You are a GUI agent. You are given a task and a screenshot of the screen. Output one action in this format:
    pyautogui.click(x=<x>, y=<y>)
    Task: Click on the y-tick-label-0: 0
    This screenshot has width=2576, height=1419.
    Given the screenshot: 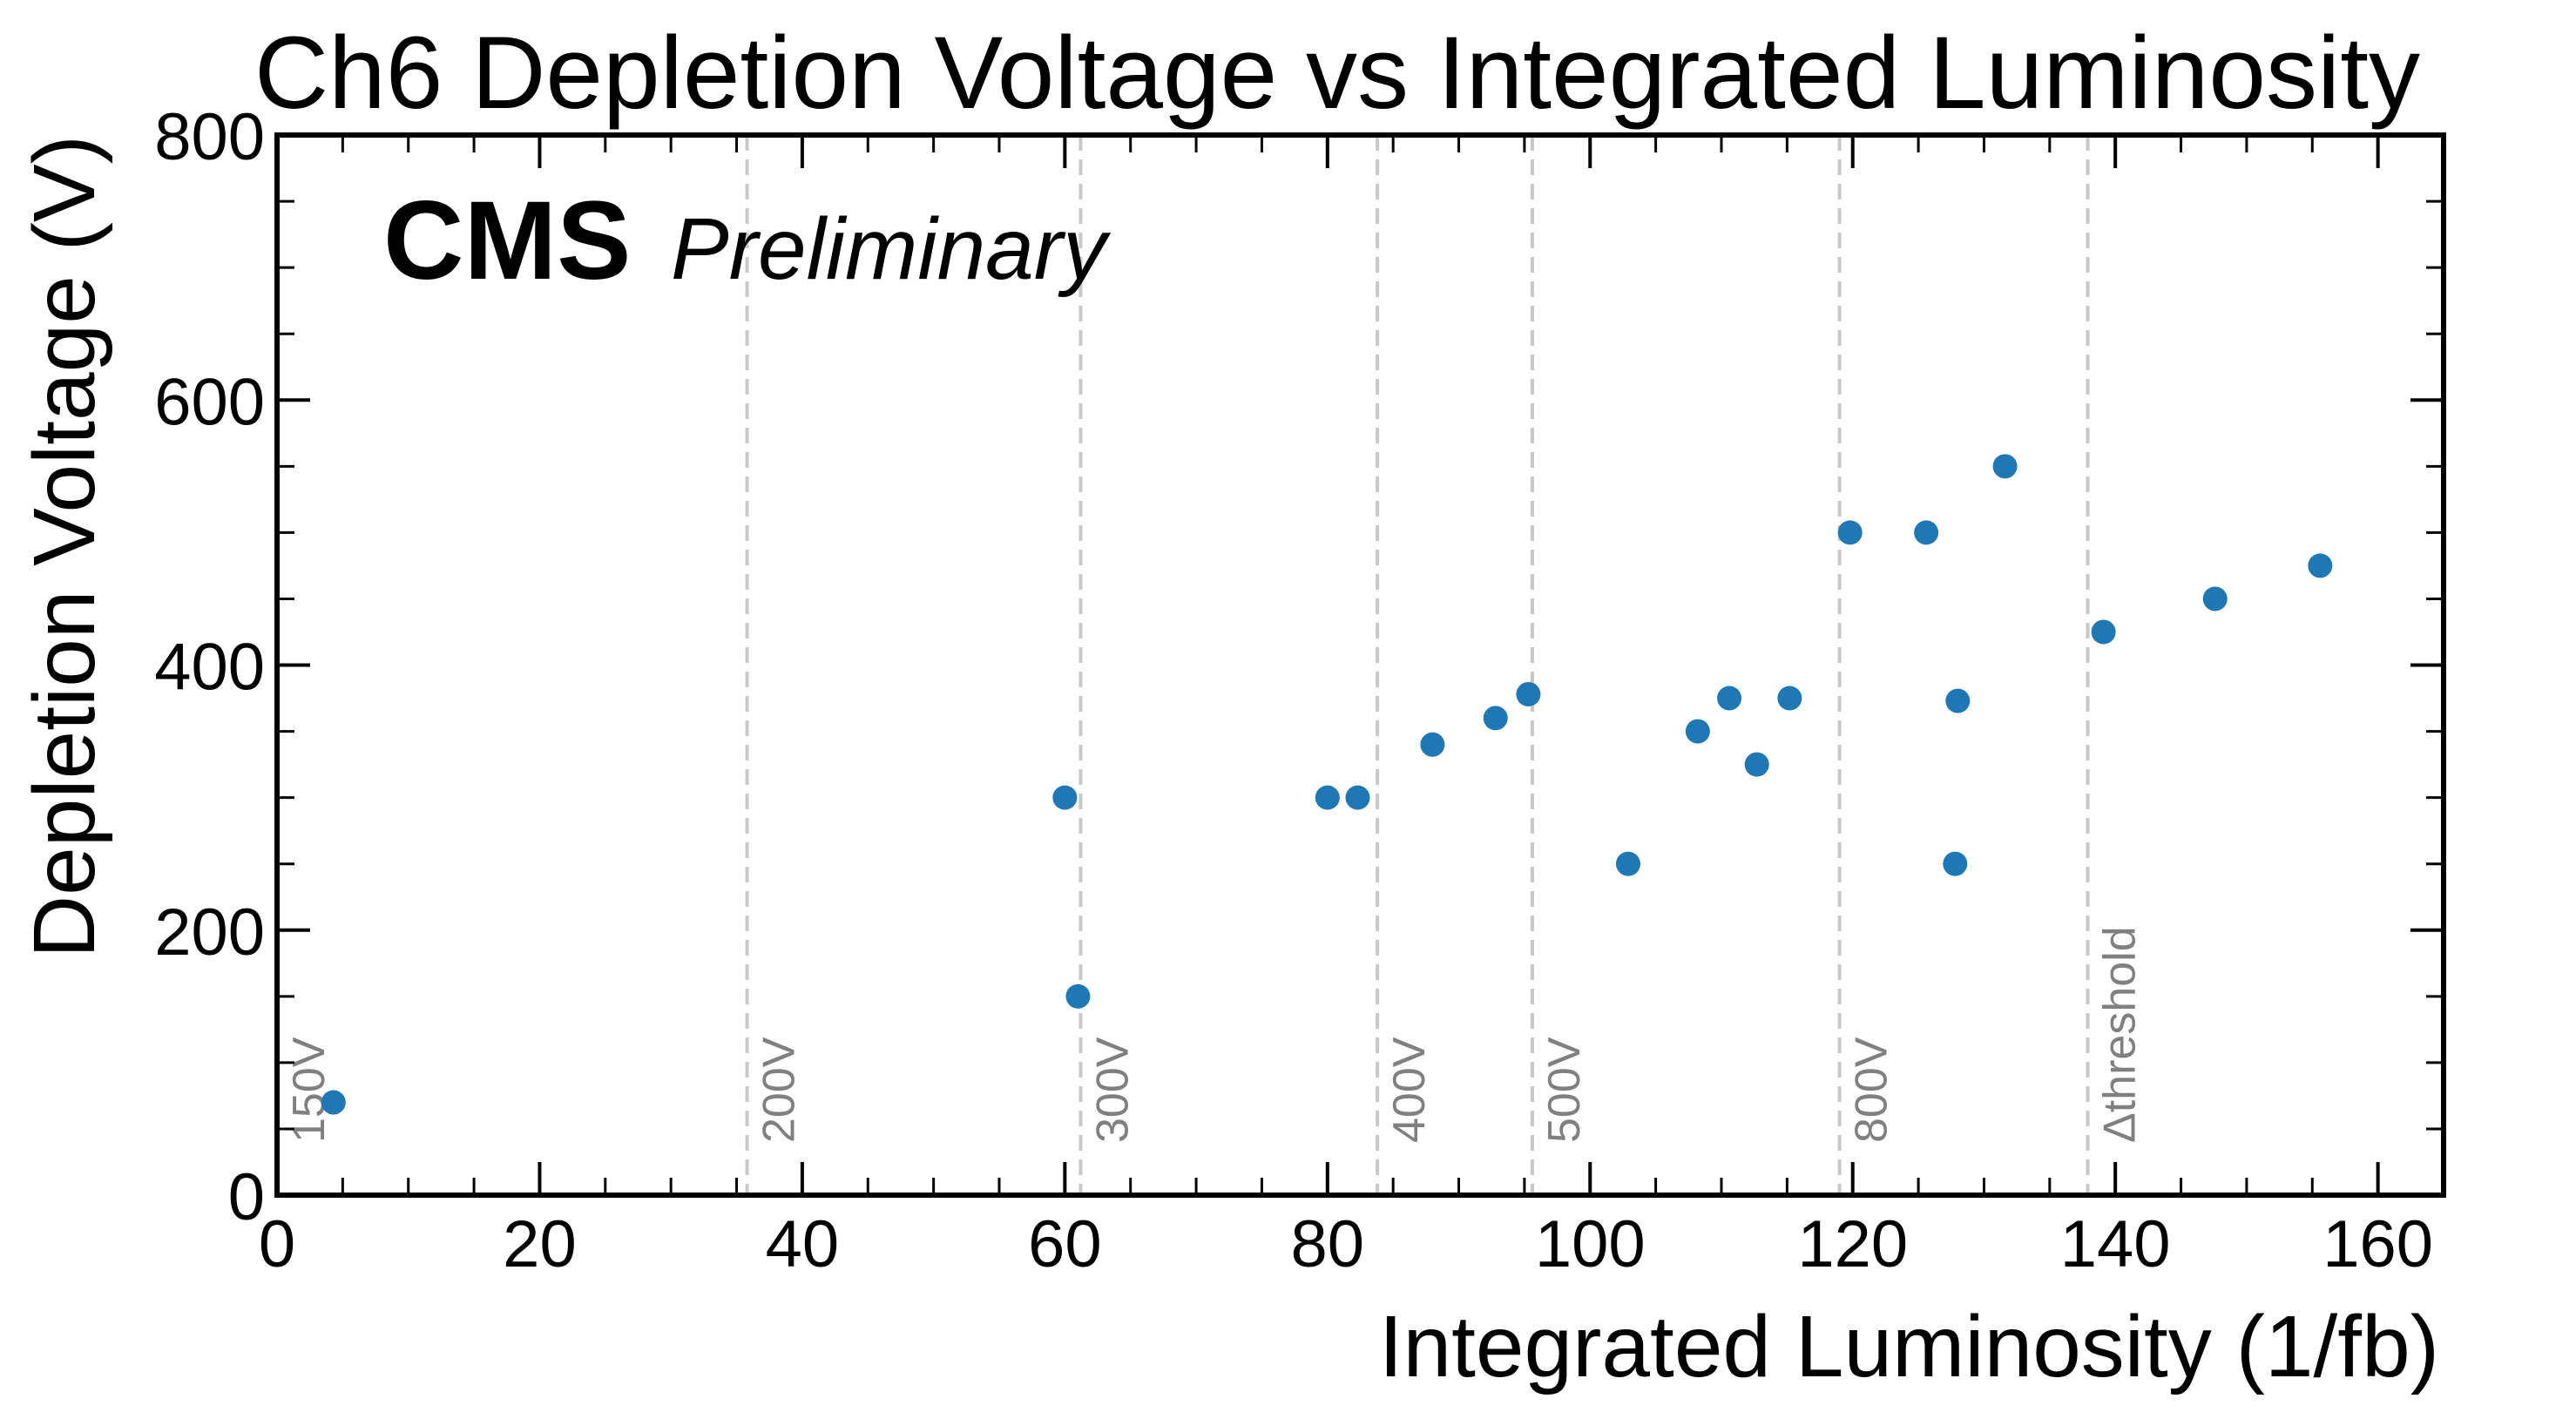 What is the action you would take?
    pyautogui.click(x=246, y=1197)
    